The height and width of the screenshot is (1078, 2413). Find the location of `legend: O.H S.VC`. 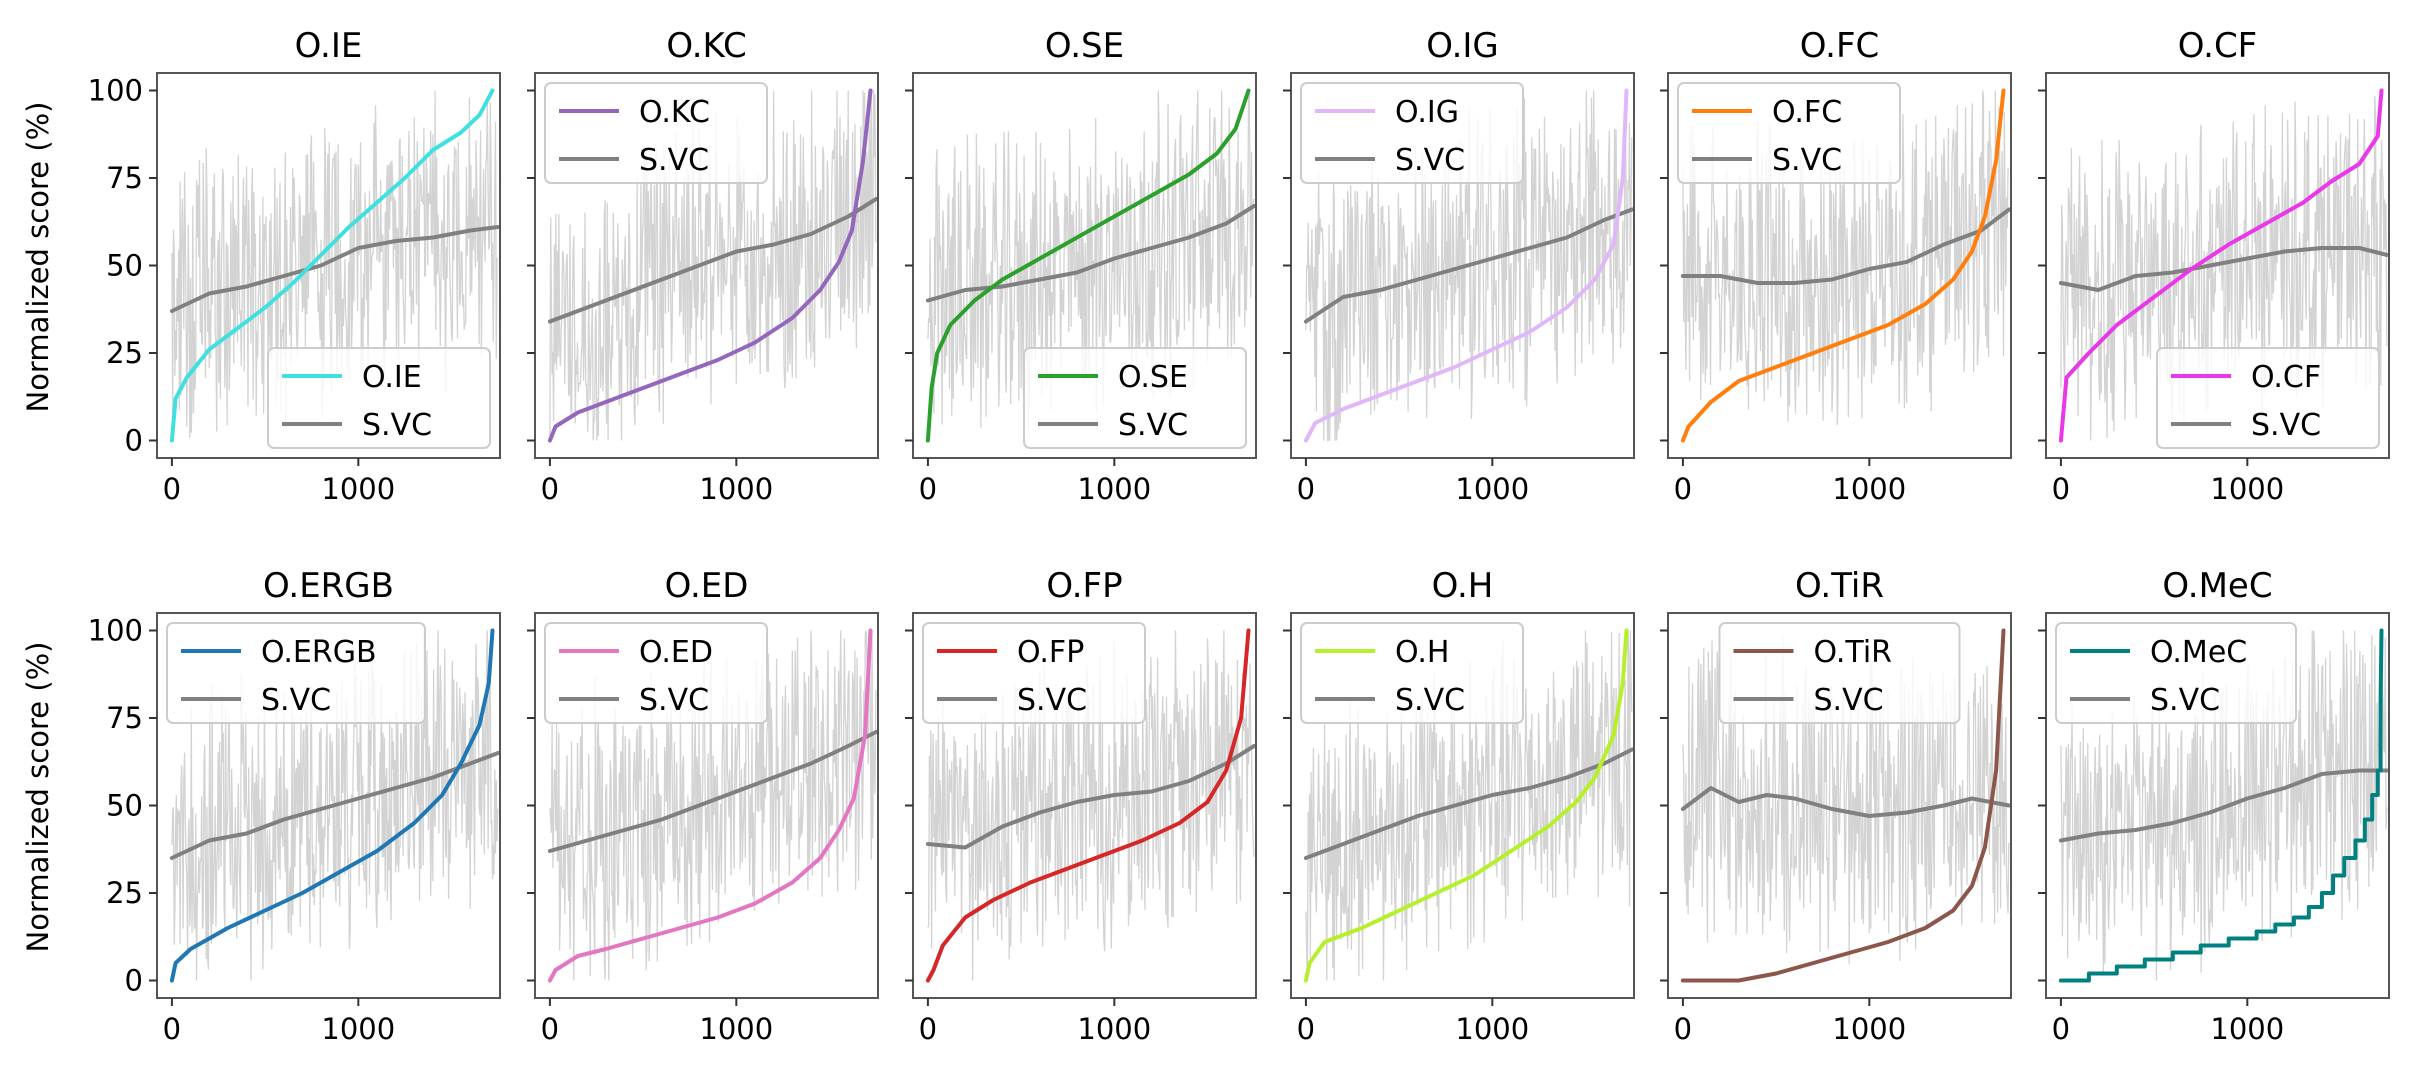

legend: O.H S.VC is located at coordinates (1412, 673).